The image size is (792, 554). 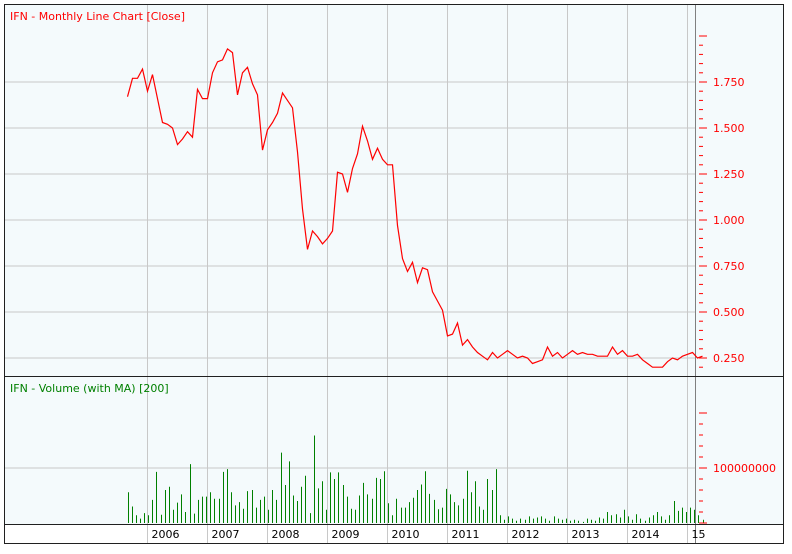 What do you see at coordinates (346, 534) in the screenshot?
I see `x-tick-label: 2009` at bounding box center [346, 534].